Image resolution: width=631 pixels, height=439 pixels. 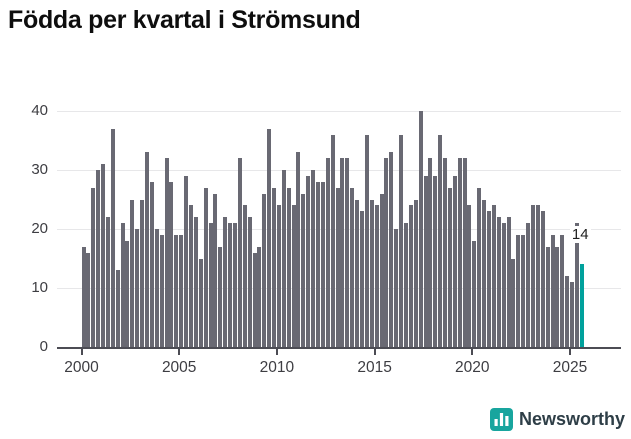 What do you see at coordinates (179, 352) in the screenshot?
I see `x-tick-2005` at bounding box center [179, 352].